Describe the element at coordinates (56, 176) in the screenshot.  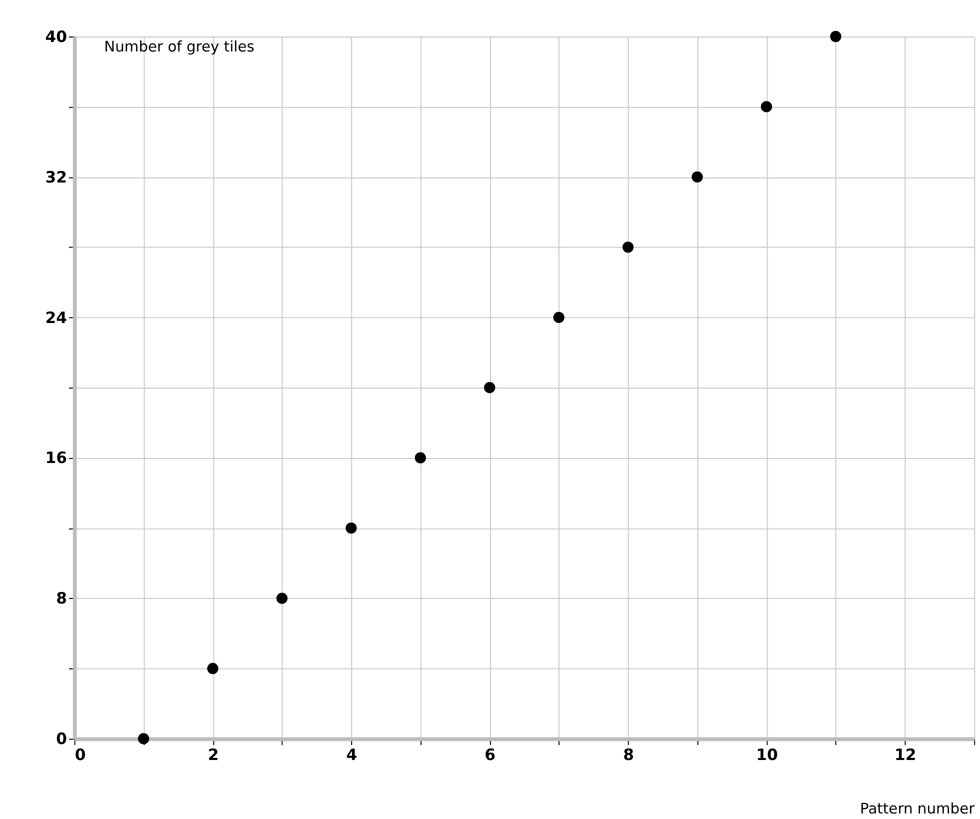
I see `y-tick-label: 32` at that location.